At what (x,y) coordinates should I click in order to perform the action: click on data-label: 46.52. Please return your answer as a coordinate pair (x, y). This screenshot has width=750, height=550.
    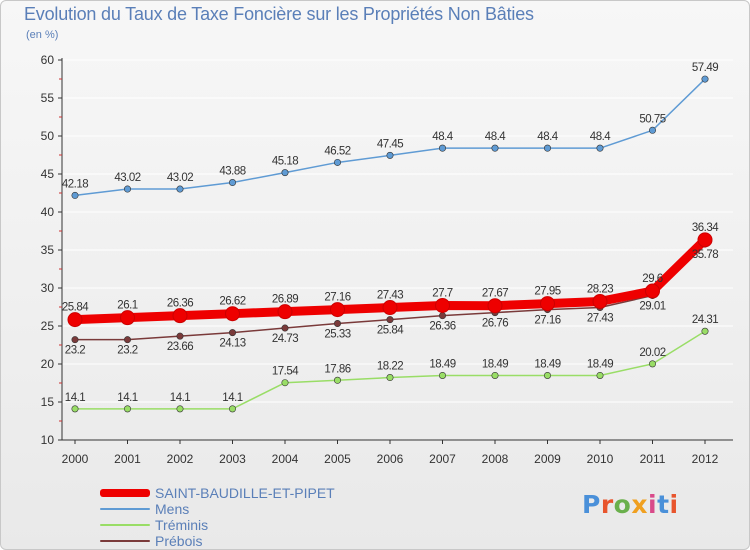
    Looking at the image, I should click on (337, 151).